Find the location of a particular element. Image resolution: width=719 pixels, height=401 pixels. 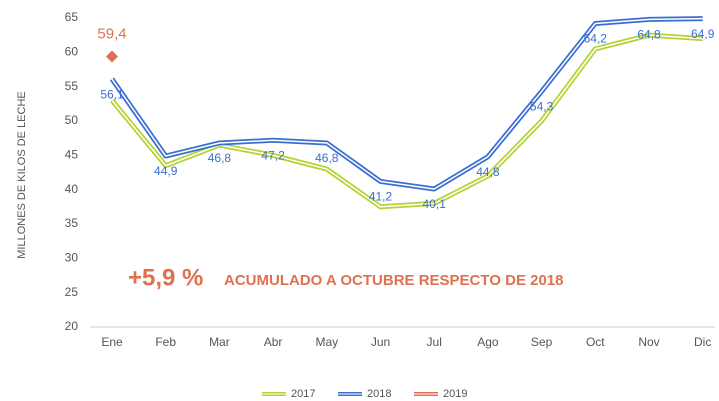

annotation-text: ACUMULADO A OCTUBRE RESPECTO DE 2018 is located at coordinates (394, 280).